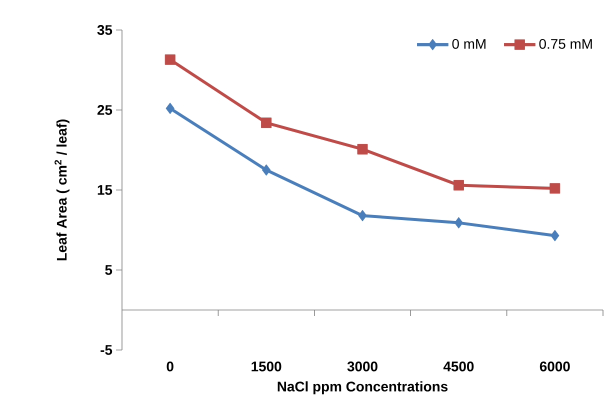  What do you see at coordinates (62, 190) in the screenshot?
I see `y-axis-title: Leaf Area ( cm$^{2}$ / leaf)` at bounding box center [62, 190].